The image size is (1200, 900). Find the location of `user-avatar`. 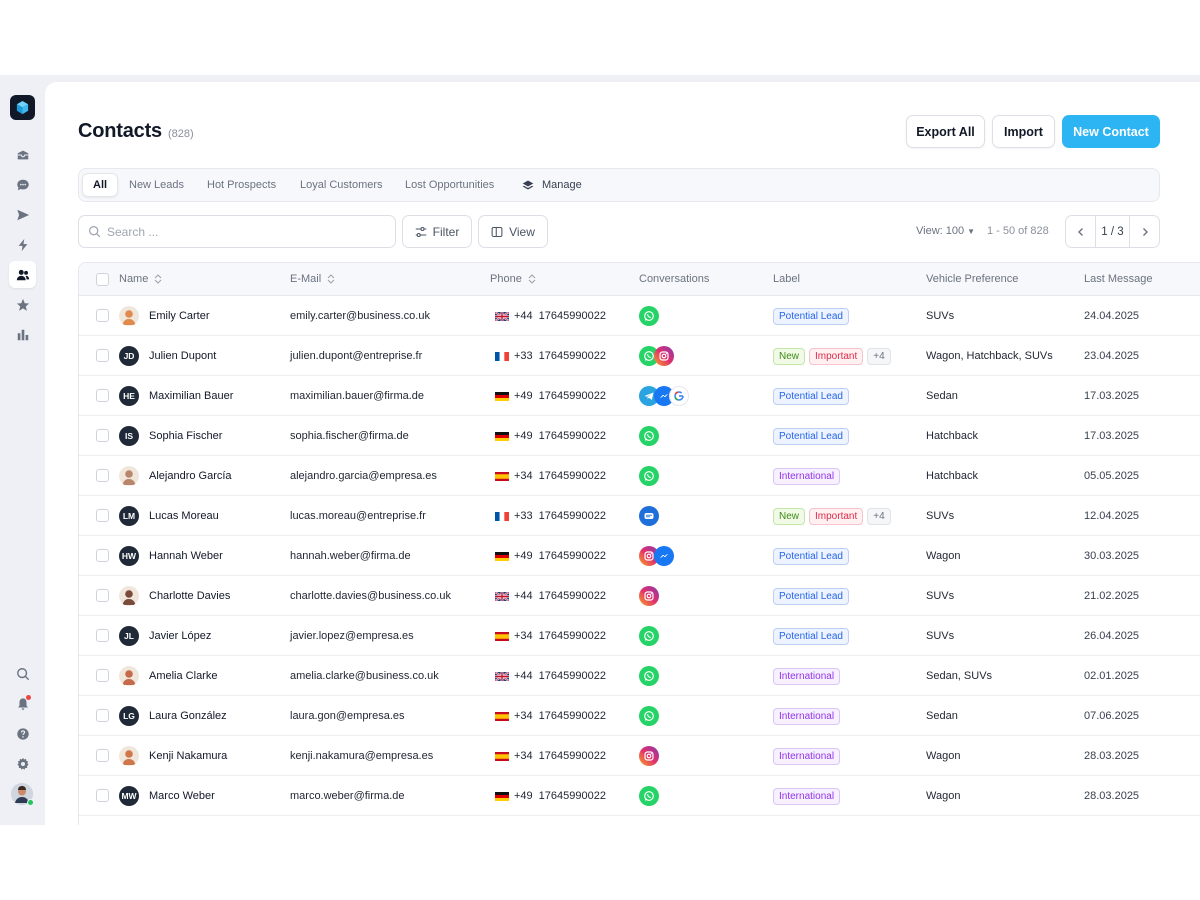

user-avatar is located at coordinates (22, 794).